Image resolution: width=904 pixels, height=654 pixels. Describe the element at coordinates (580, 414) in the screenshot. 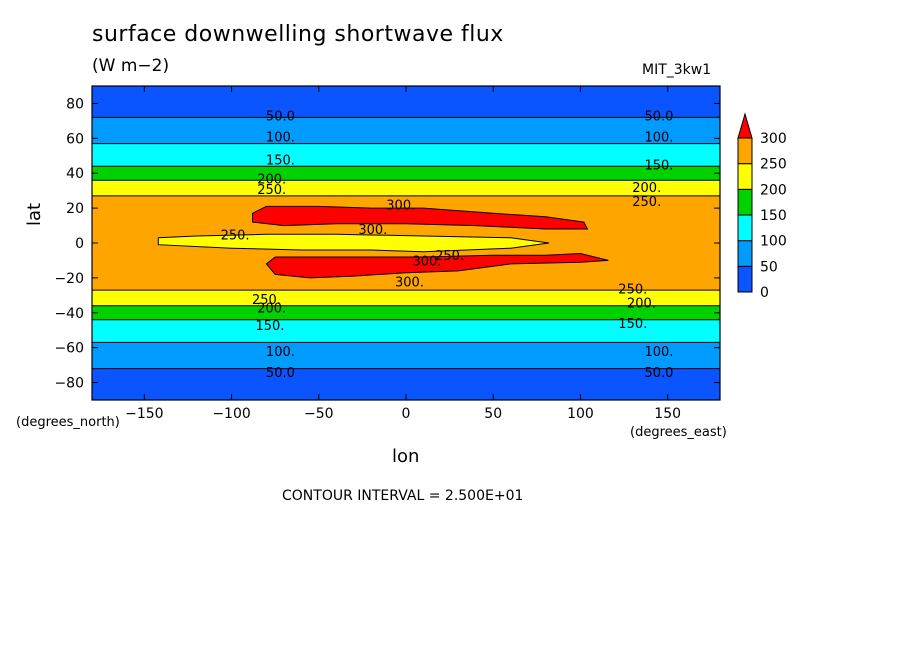

I see `x-tick-label: 100` at that location.